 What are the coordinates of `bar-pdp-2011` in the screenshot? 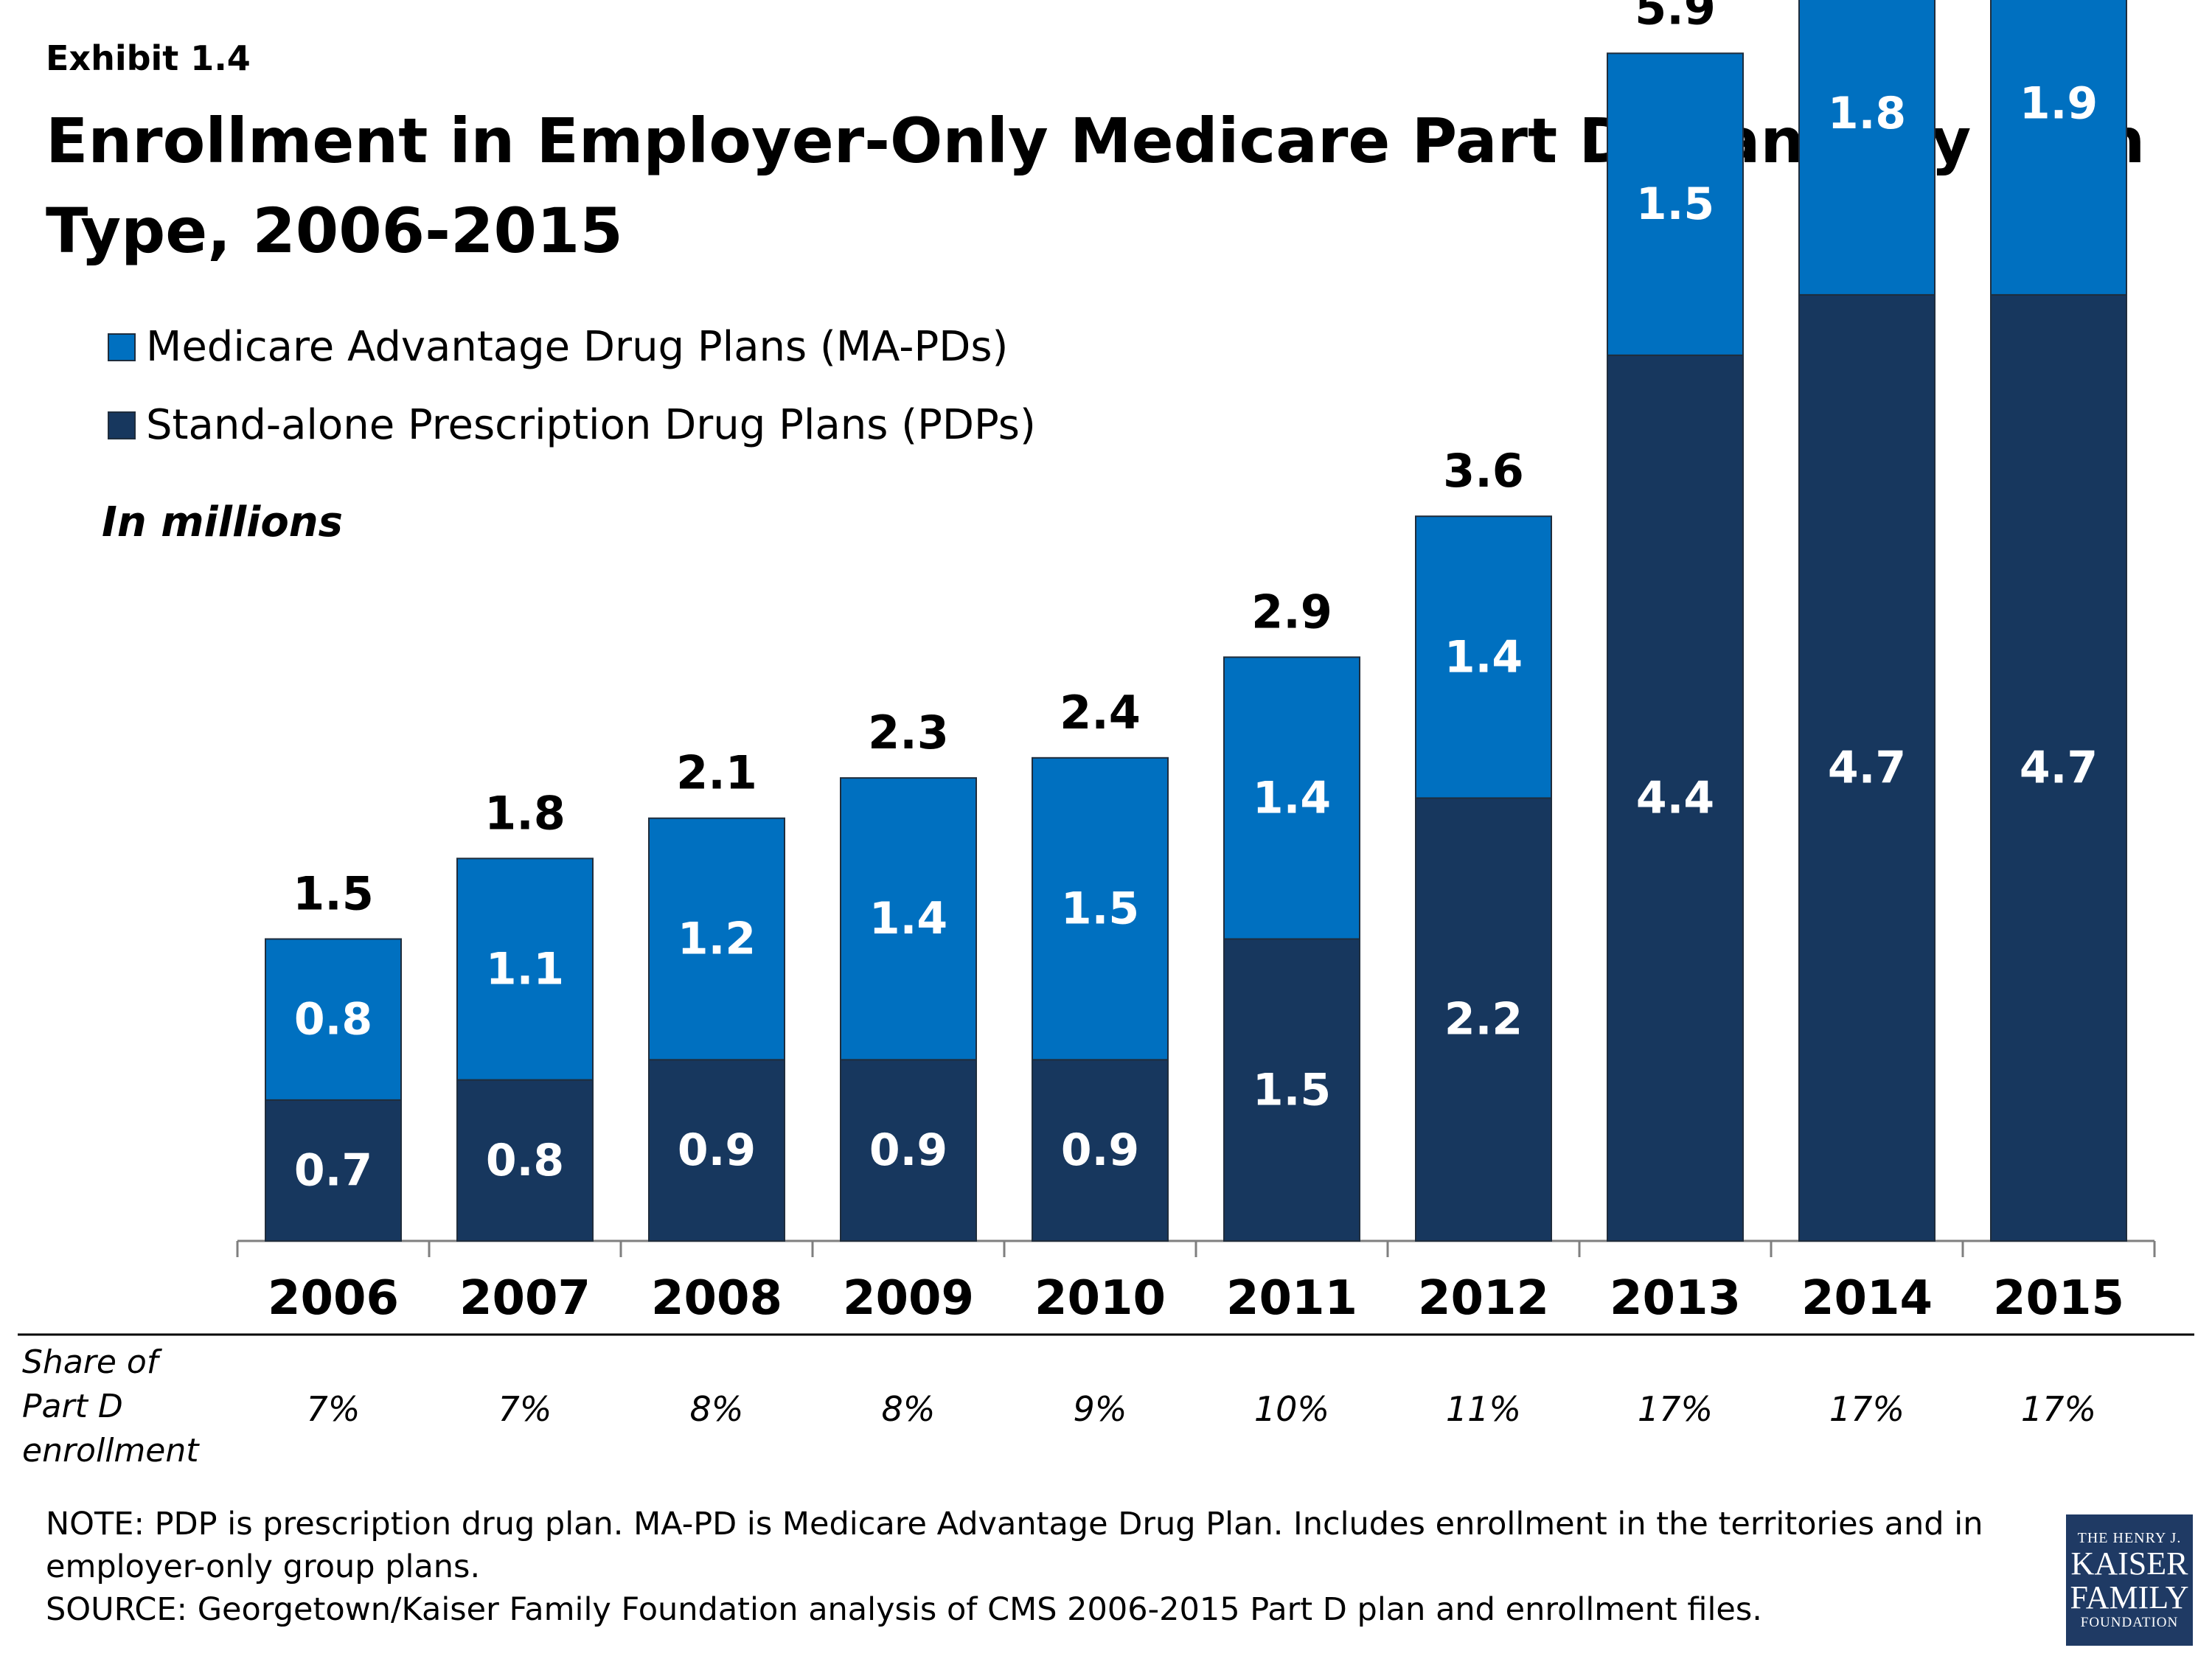 It's located at (1291, 1090).